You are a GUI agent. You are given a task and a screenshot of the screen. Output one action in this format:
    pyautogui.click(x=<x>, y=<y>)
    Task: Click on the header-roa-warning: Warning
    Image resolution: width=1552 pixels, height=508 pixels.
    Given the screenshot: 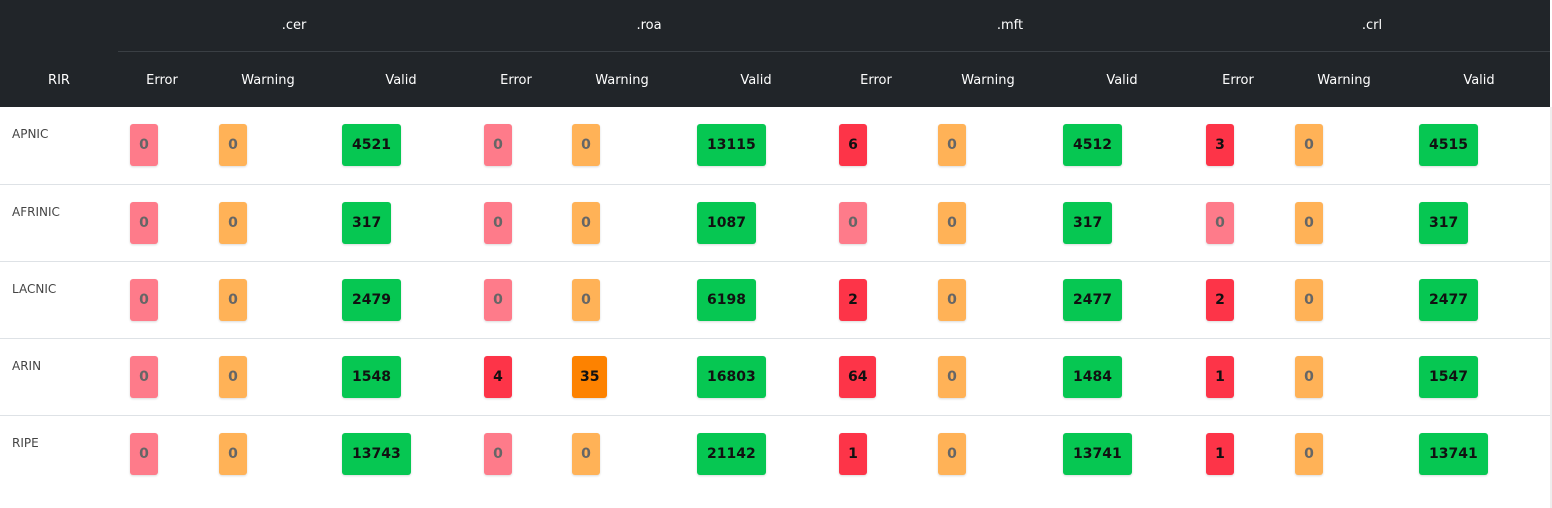 What is the action you would take?
    pyautogui.click(x=622, y=80)
    